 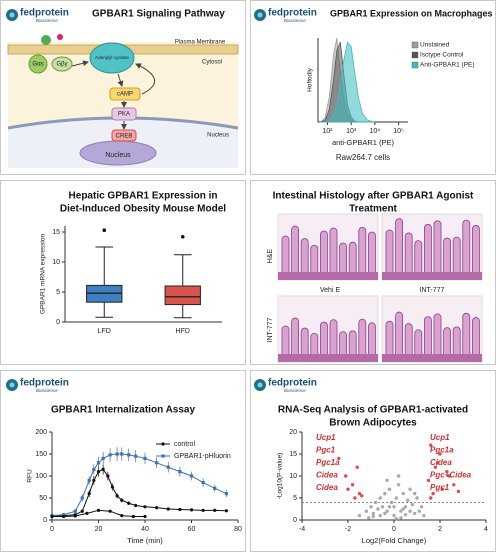 What do you see at coordinates (182, 295) in the screenshot?
I see `box` at bounding box center [182, 295].